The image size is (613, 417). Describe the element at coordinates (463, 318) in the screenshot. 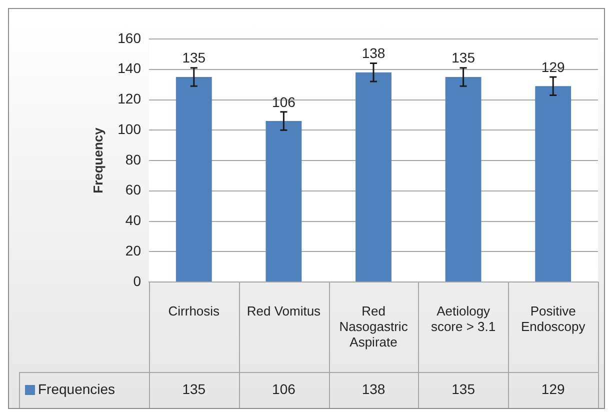

I see `x-tick-label: Aetiology score > 3.1` at that location.